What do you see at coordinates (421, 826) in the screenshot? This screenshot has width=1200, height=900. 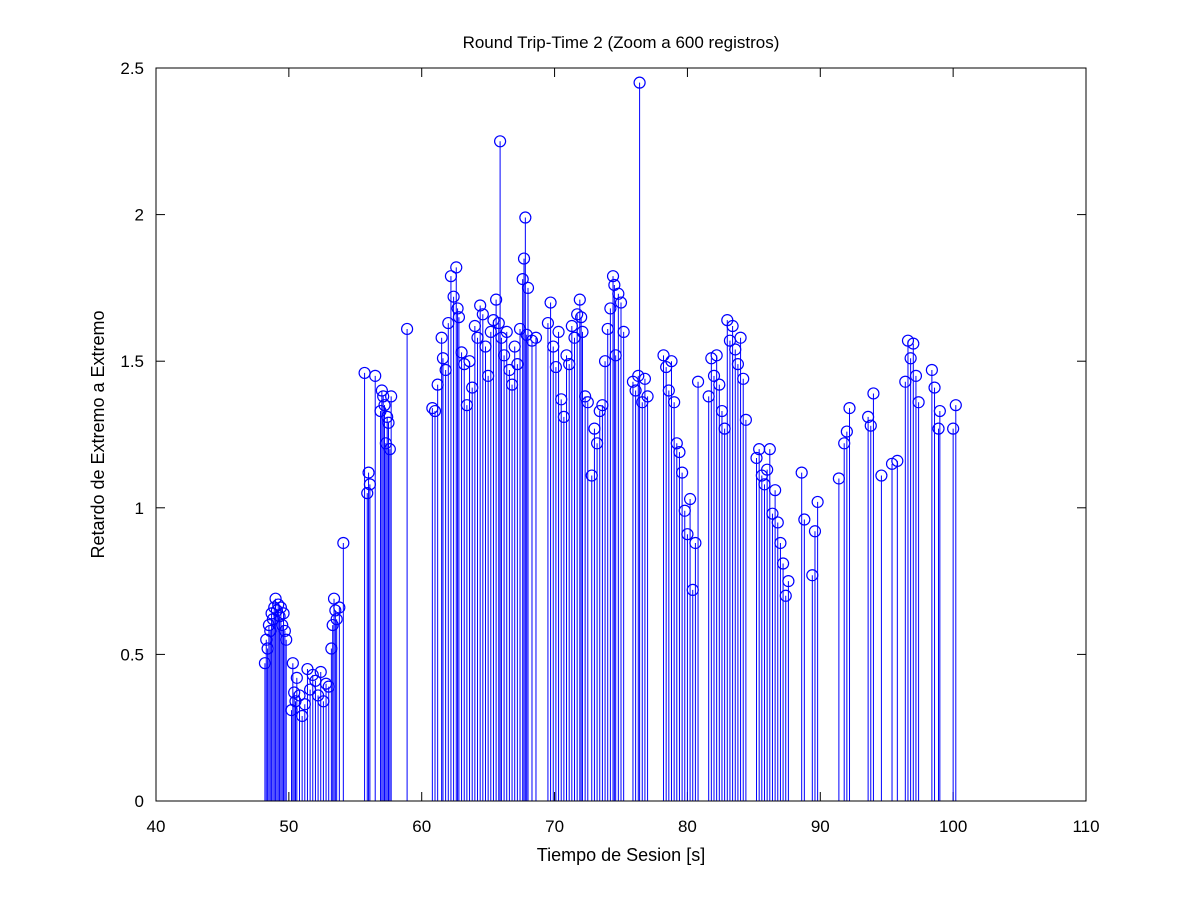 I see `x-tick-label: 60` at bounding box center [421, 826].